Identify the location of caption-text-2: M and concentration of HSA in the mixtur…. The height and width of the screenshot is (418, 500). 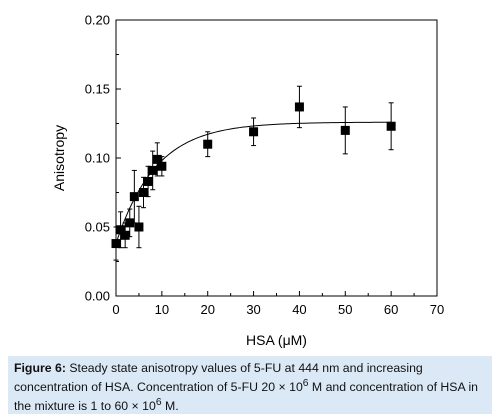
(246, 397).